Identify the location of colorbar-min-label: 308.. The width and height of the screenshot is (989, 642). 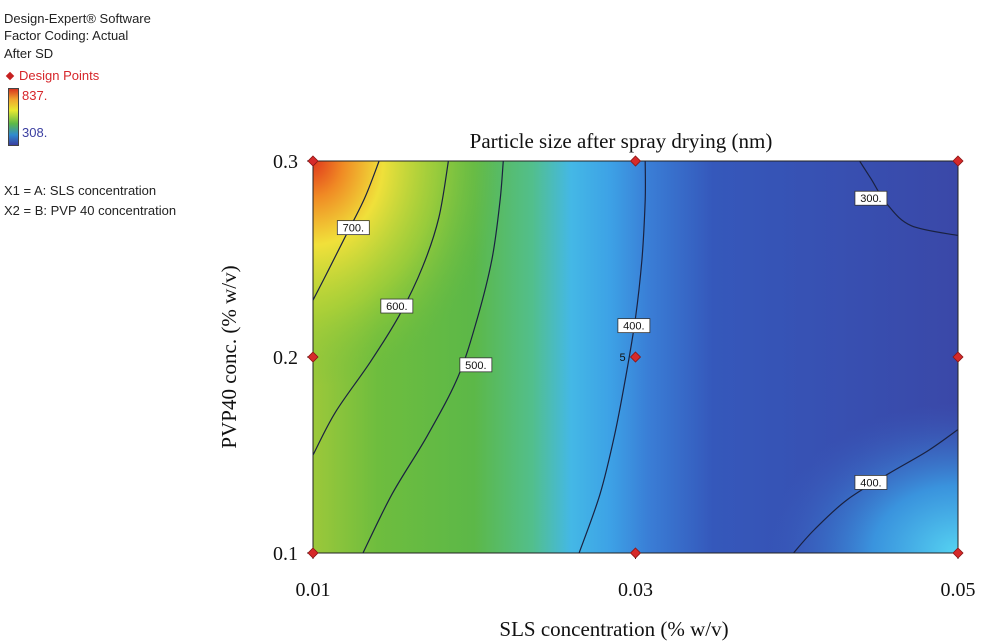
(35, 132).